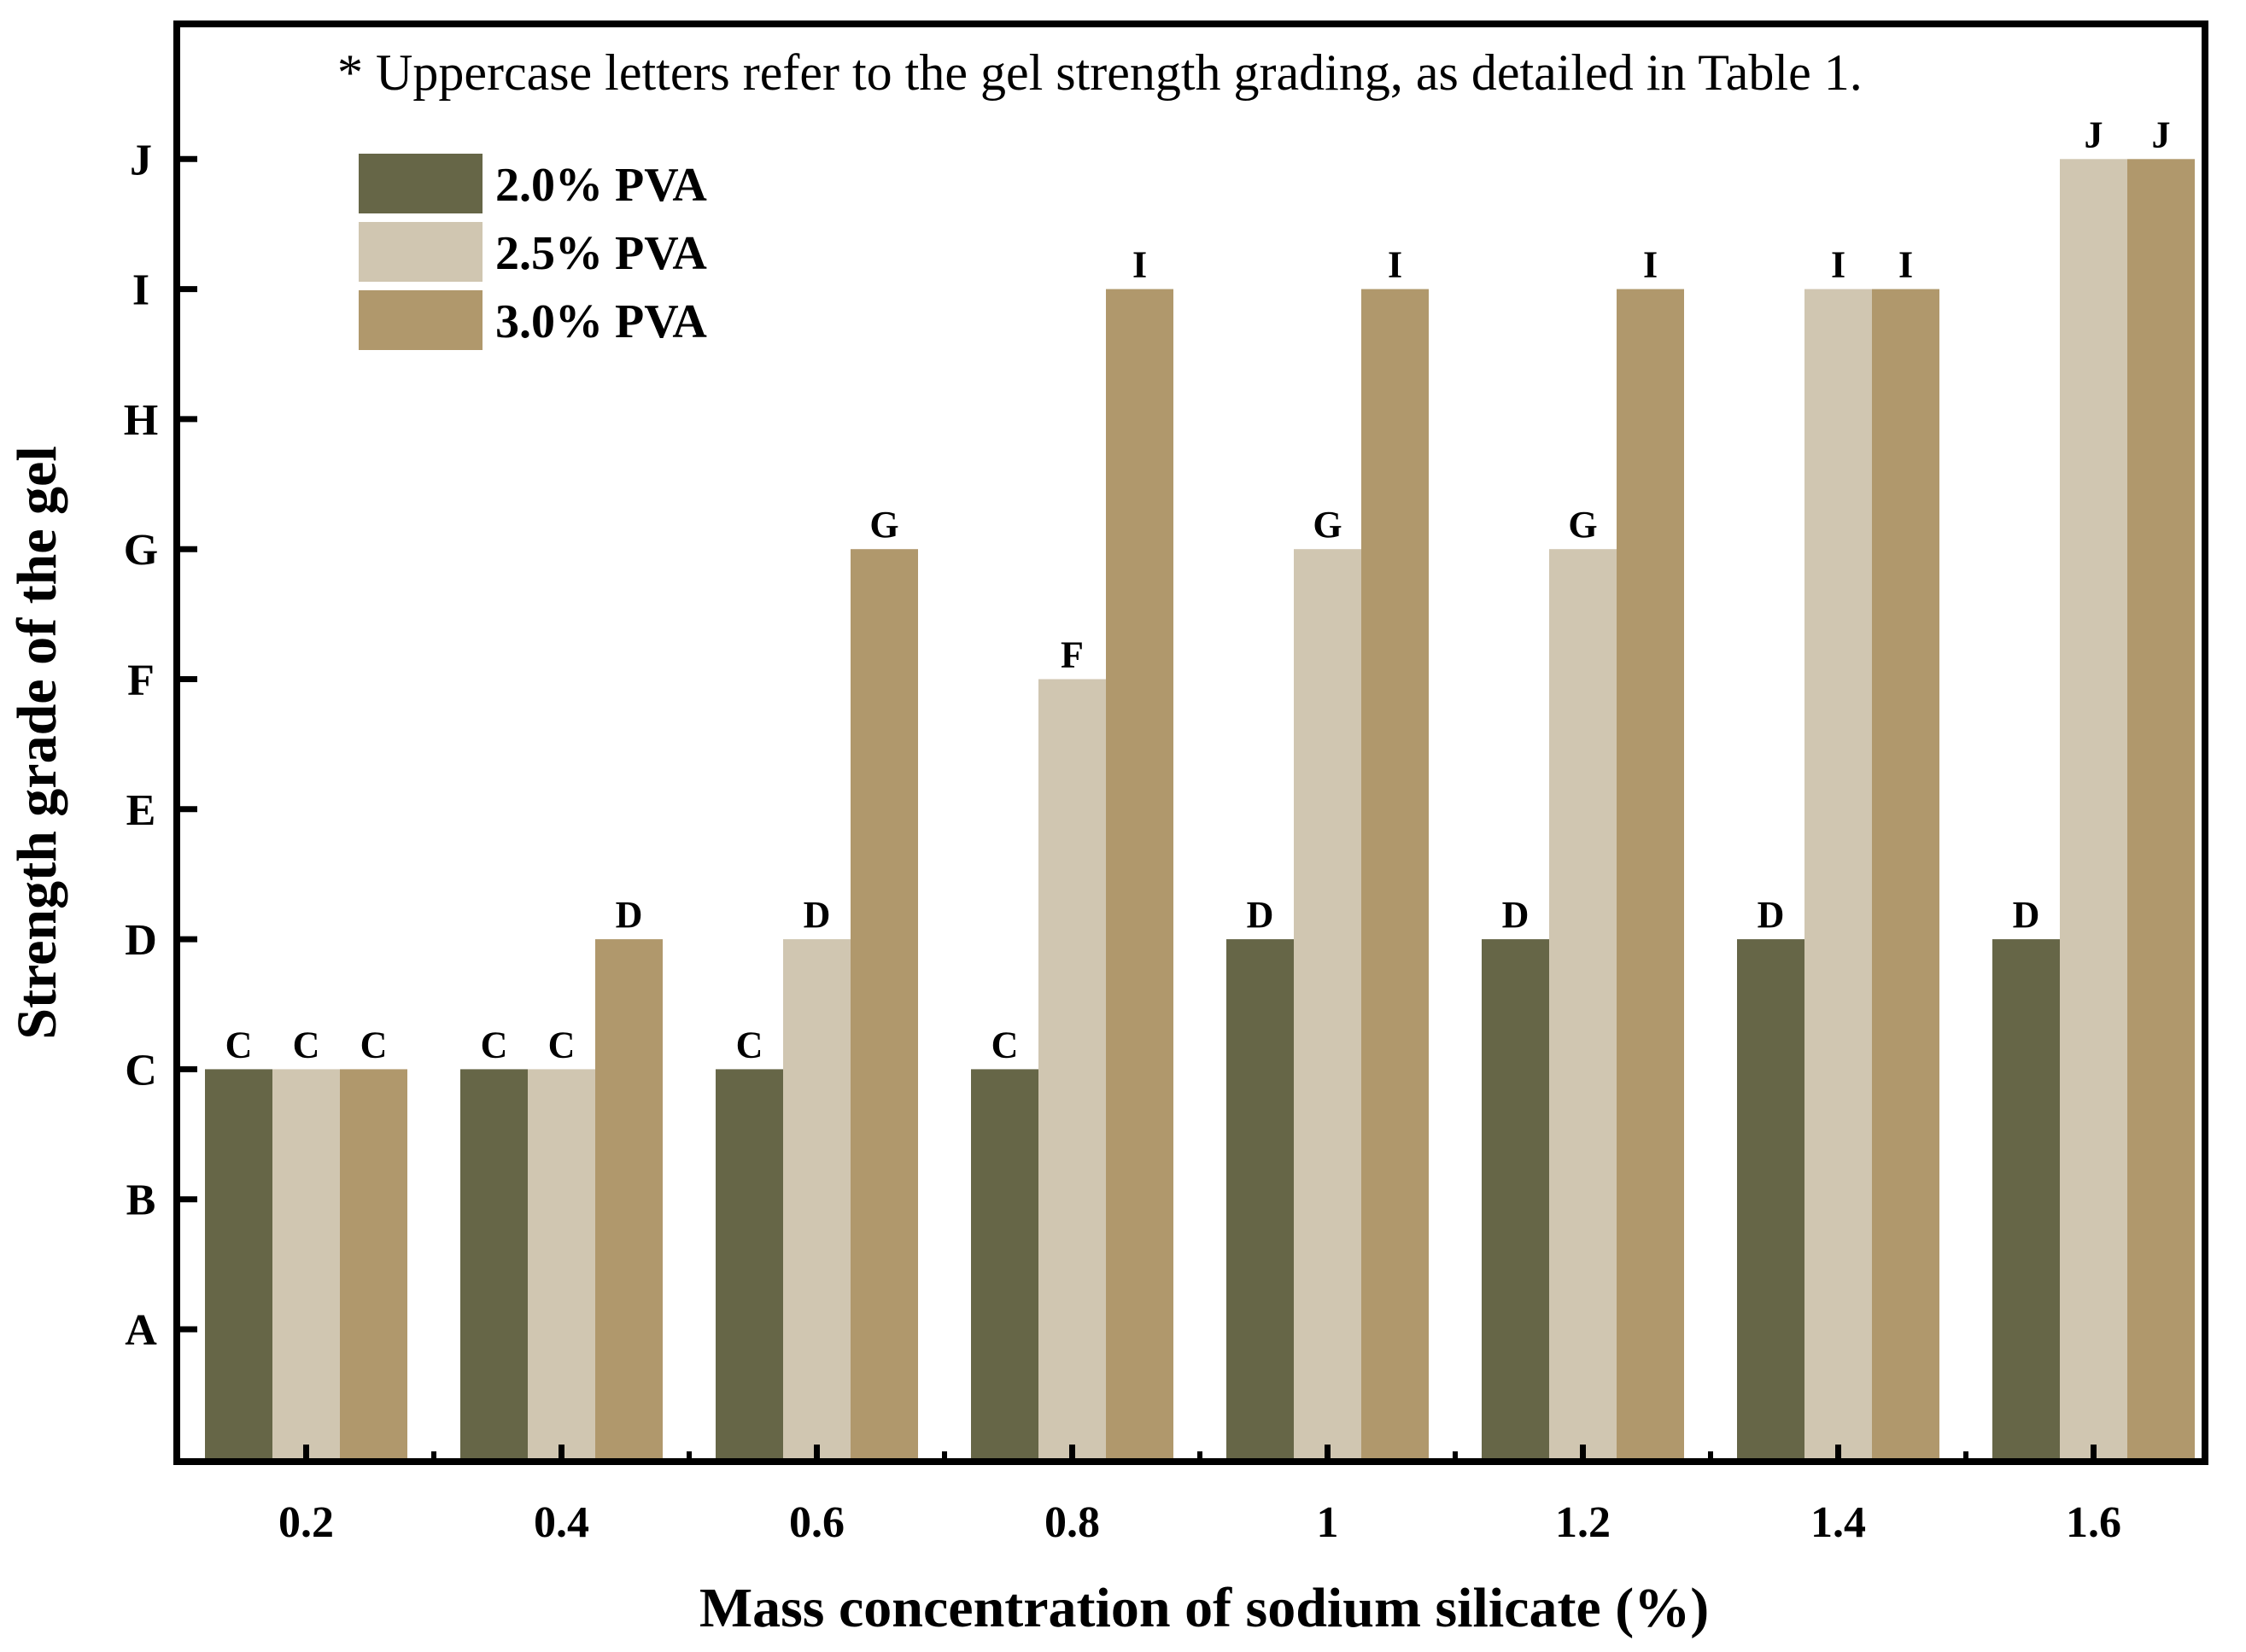  What do you see at coordinates (1583, 1005) in the screenshot?
I see `bar-2-5-pva-1.2` at bounding box center [1583, 1005].